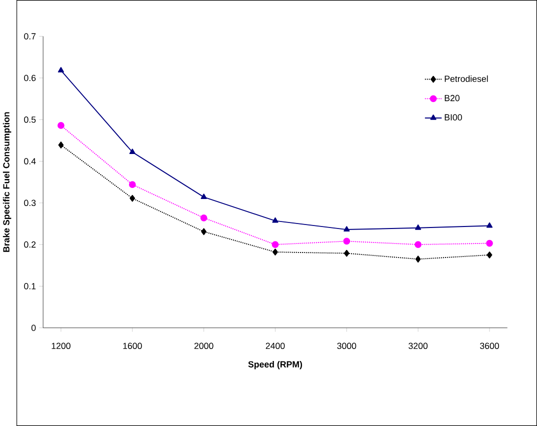  Describe the element at coordinates (275, 346) in the screenshot. I see `x-tick-label: 2400` at that location.